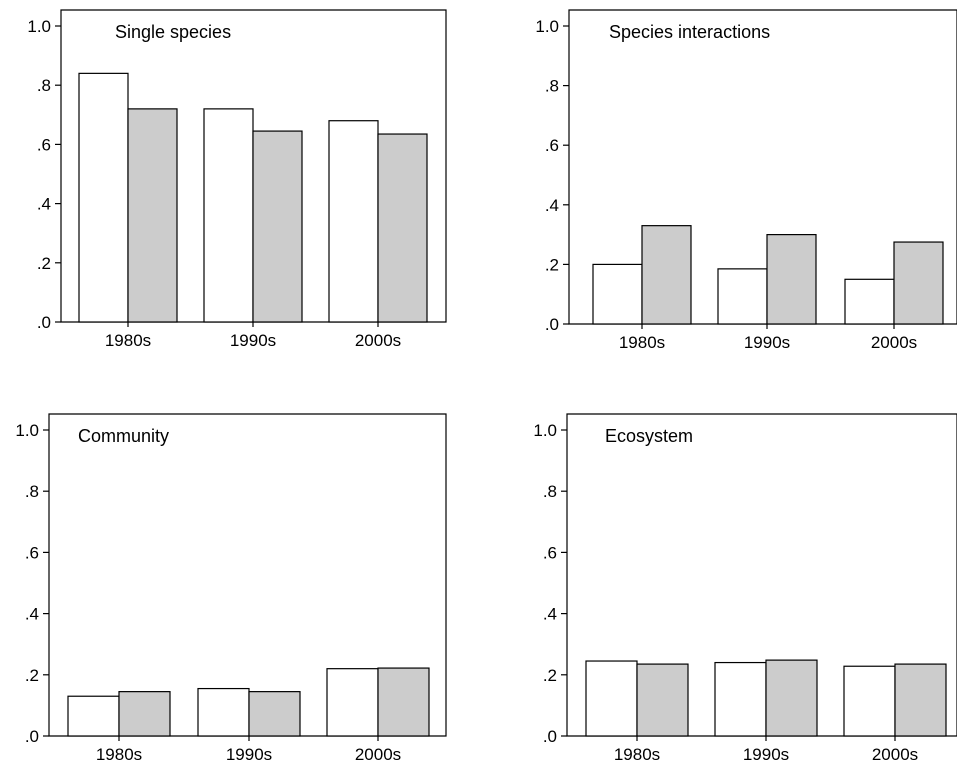 This screenshot has height=762, width=957. What do you see at coordinates (649, 436) in the screenshot?
I see `panel-title: Ecosystem` at bounding box center [649, 436].